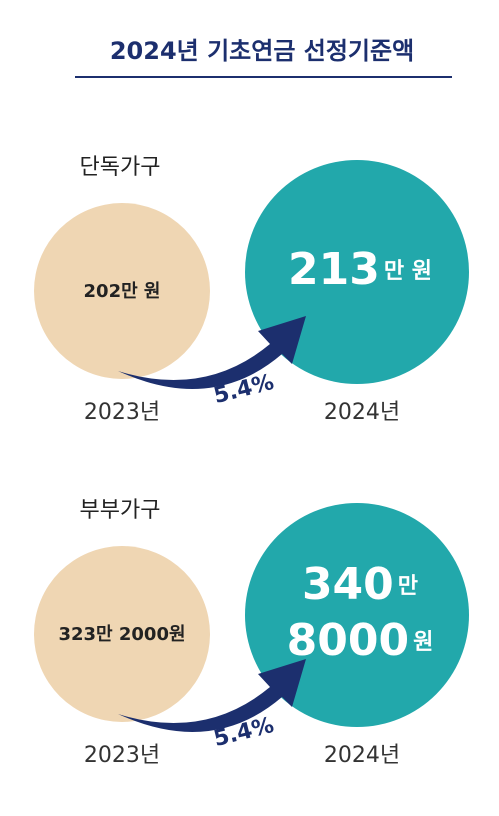 This screenshot has width=499, height=816. I want to click on after-amount: 340 만, so click(360, 584).